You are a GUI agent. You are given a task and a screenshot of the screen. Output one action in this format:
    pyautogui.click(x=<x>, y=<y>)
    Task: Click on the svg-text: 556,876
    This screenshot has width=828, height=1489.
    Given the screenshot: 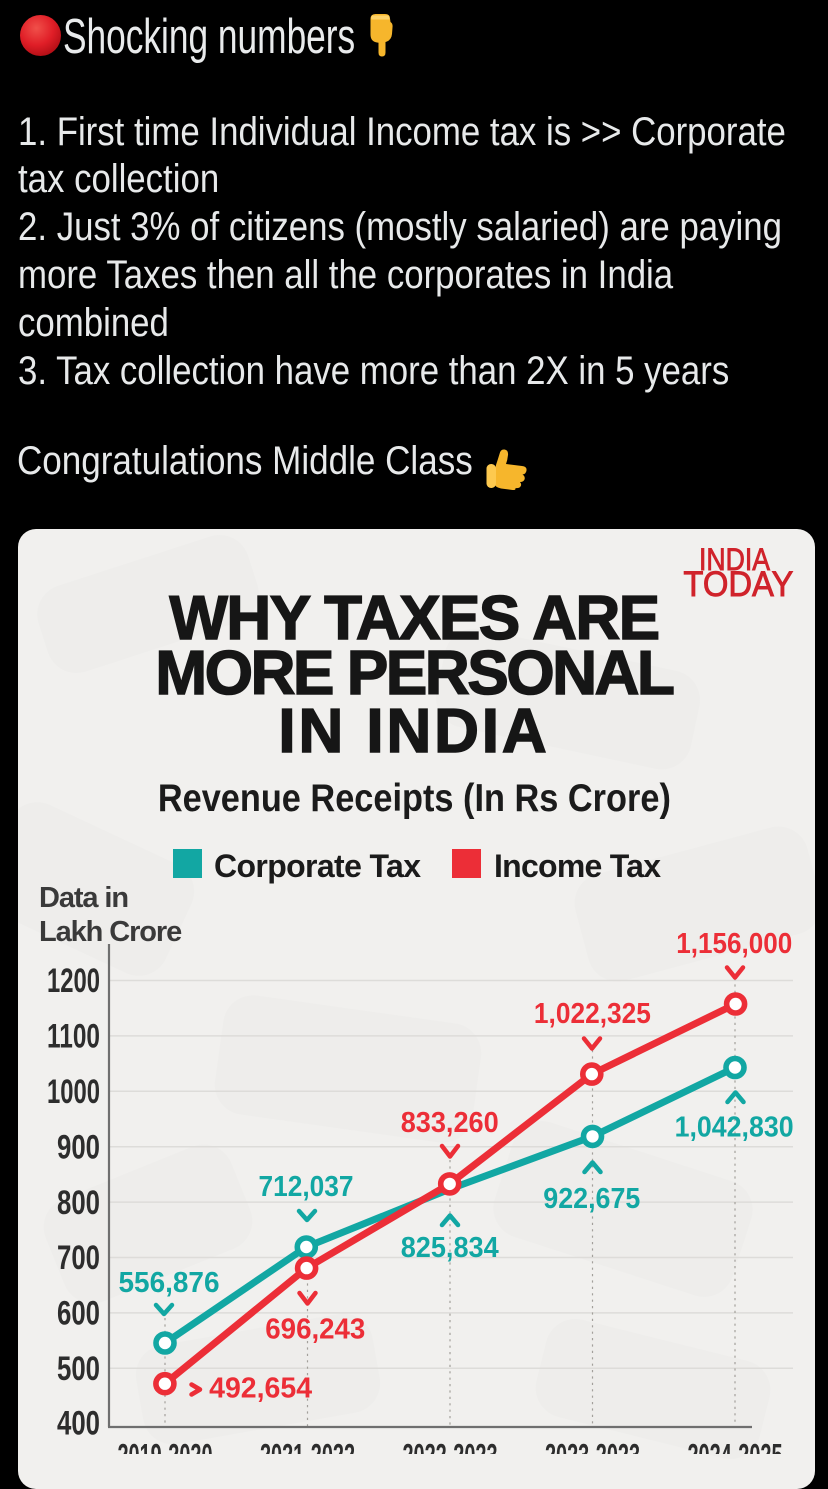 What is the action you would take?
    pyautogui.click(x=169, y=1283)
    